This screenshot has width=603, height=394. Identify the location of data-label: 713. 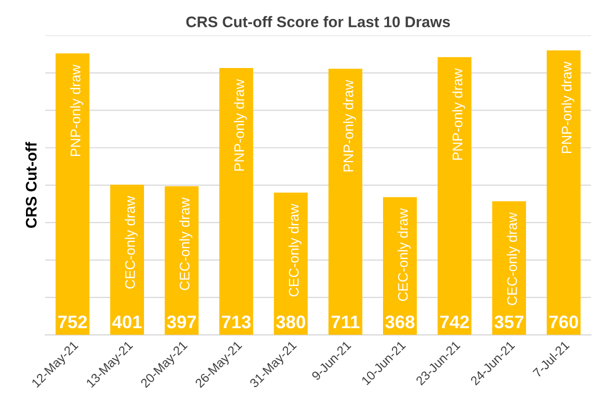
(236, 322).